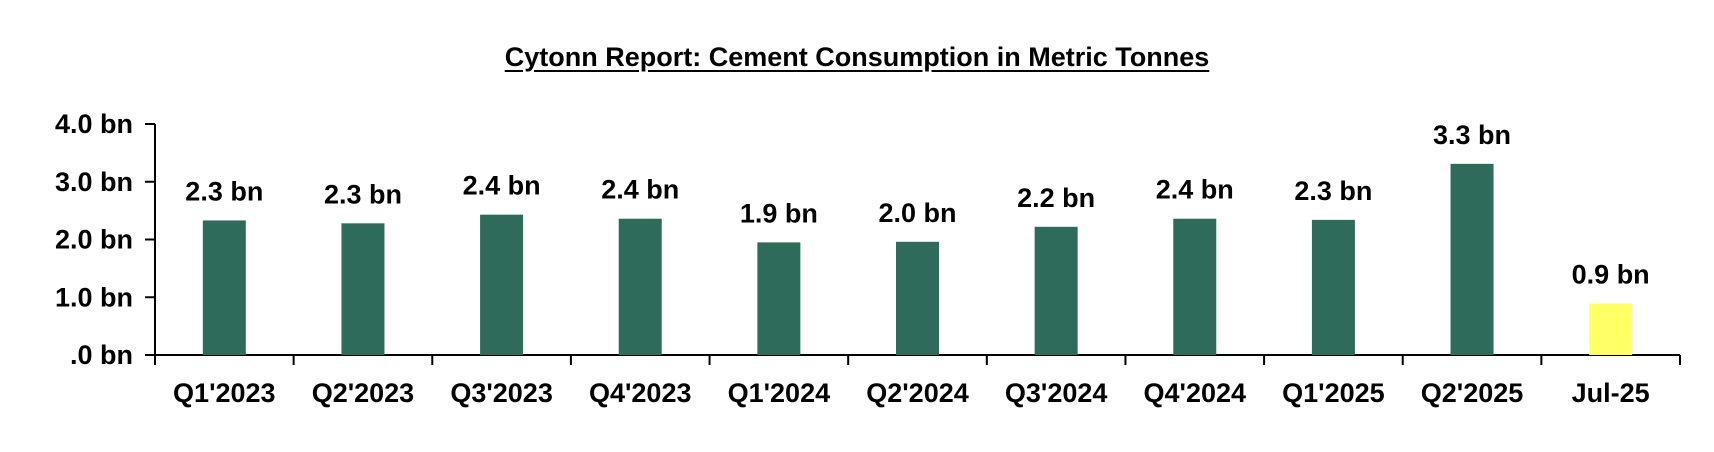 The image size is (1714, 452). I want to click on y-tick-label: 4.0 bn, so click(94, 124).